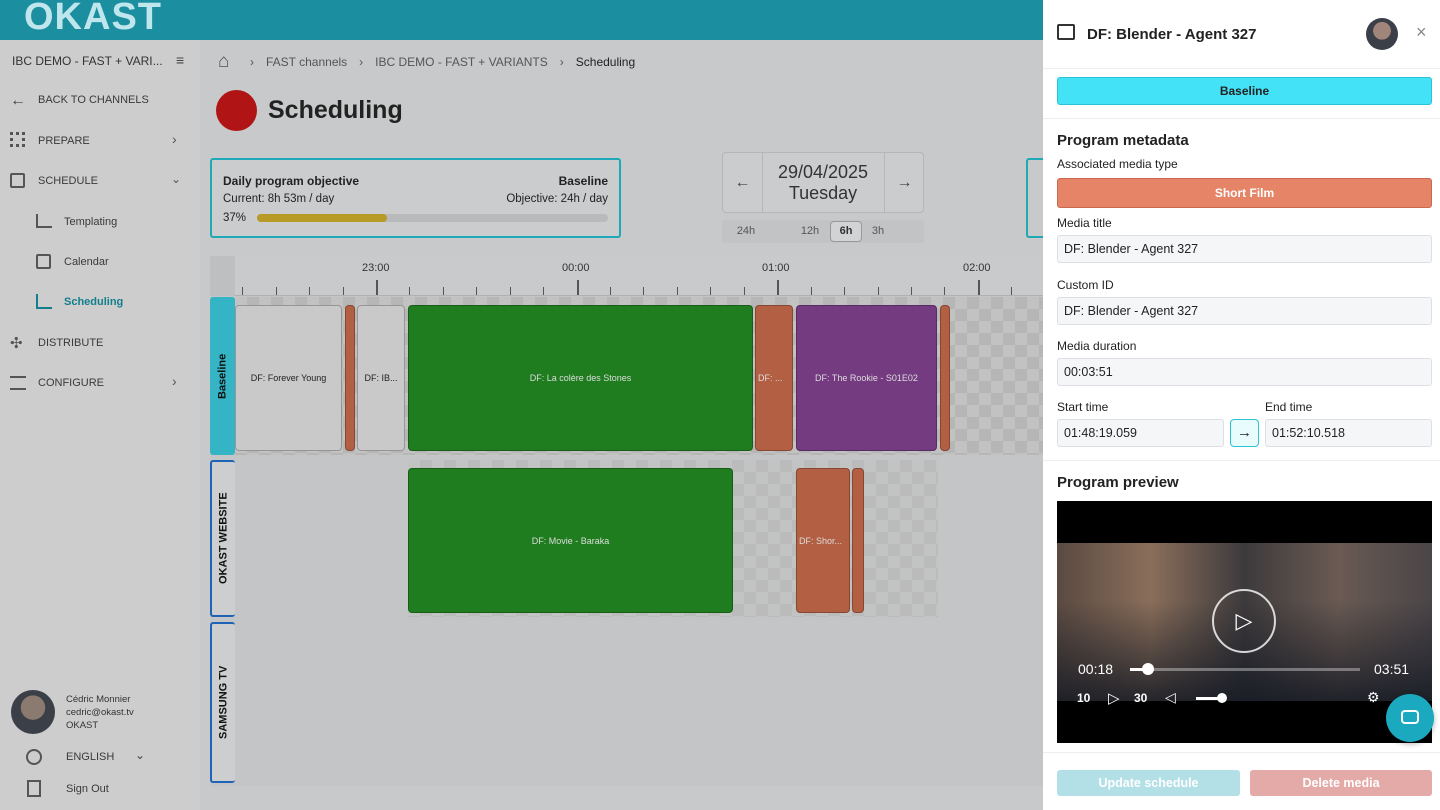 This screenshot has width=1440, height=810. I want to click on play-overlay: ▷, so click(1244, 621).